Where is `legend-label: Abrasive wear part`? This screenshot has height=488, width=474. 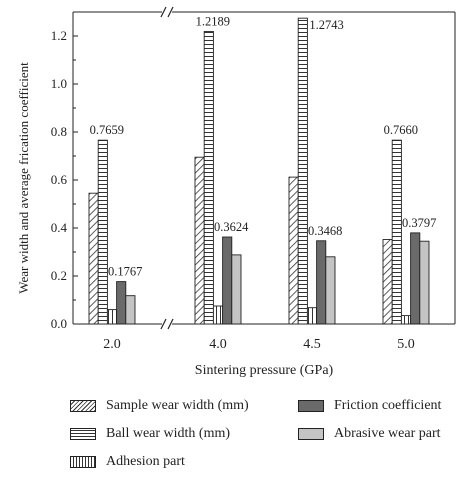
legend-label: Abrasive wear part is located at coordinates (387, 433).